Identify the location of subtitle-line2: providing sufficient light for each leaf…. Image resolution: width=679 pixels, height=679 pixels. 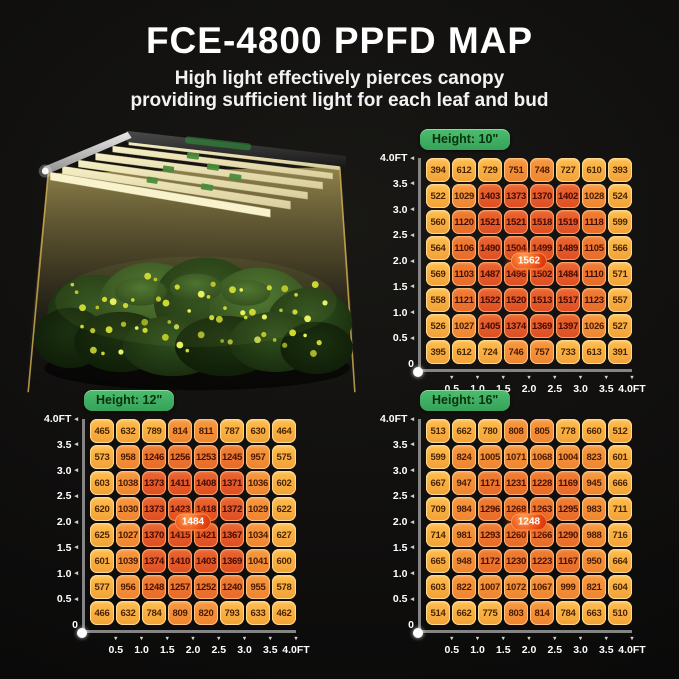
(339, 101).